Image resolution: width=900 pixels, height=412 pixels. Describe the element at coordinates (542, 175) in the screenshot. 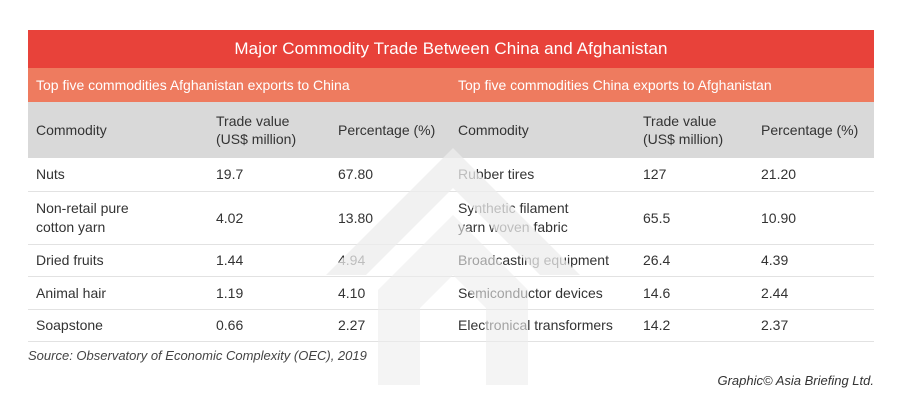

I see `chn-commodity: Rubber tires` at that location.